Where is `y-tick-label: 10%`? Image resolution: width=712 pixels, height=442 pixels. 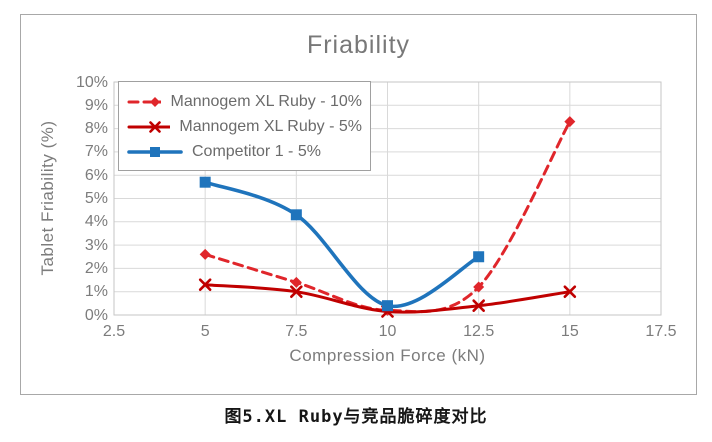
y-tick-label: 10% is located at coordinates (91, 82).